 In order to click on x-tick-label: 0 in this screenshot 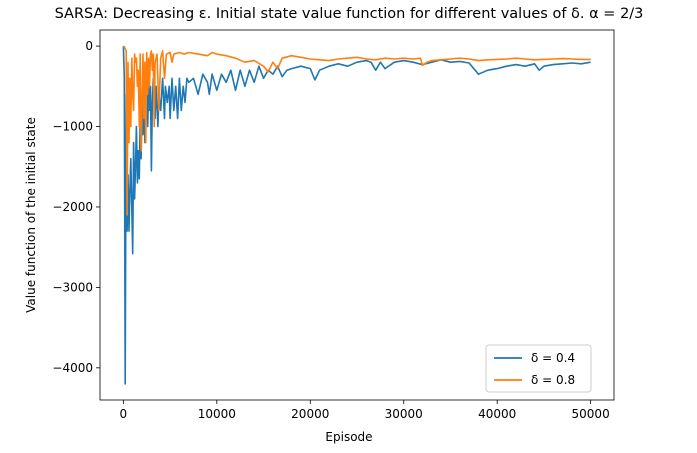, I will do `click(124, 414)`.